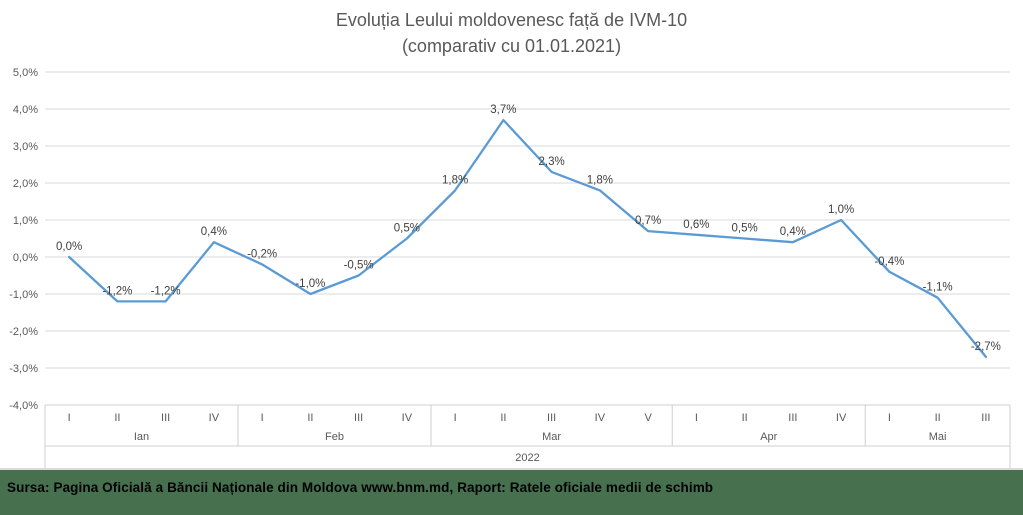 The width and height of the screenshot is (1023, 515). Describe the element at coordinates (696, 225) in the screenshot. I see `data-point-label: 0,6%` at that location.